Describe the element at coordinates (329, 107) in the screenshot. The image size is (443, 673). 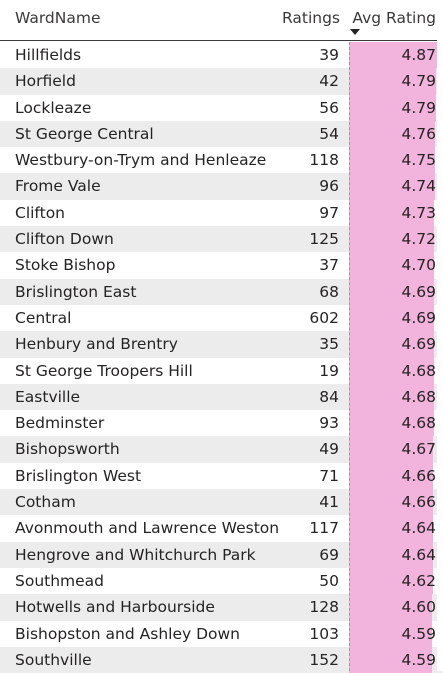
I see `ratings-cell: 56` at that location.